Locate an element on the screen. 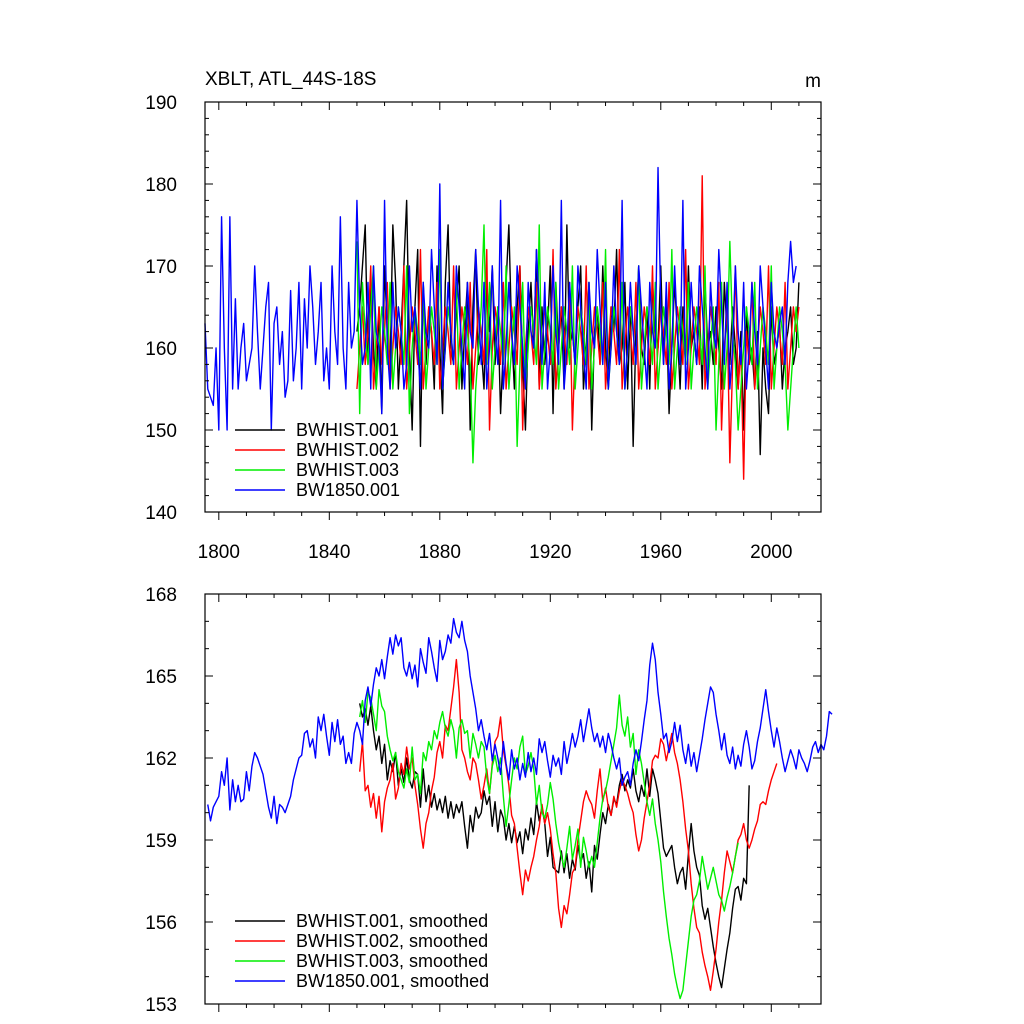 Image resolution: width=1024 pixels, height=1024 pixels. top-x-tick-label: 1960 is located at coordinates (661, 552).